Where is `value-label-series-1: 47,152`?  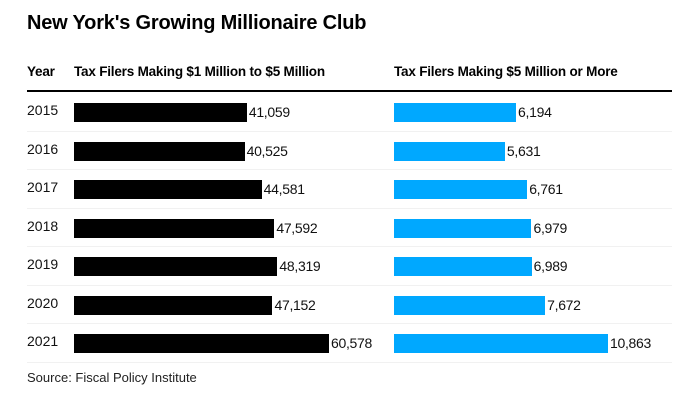
value-label-series-1: 47,152 is located at coordinates (295, 304).